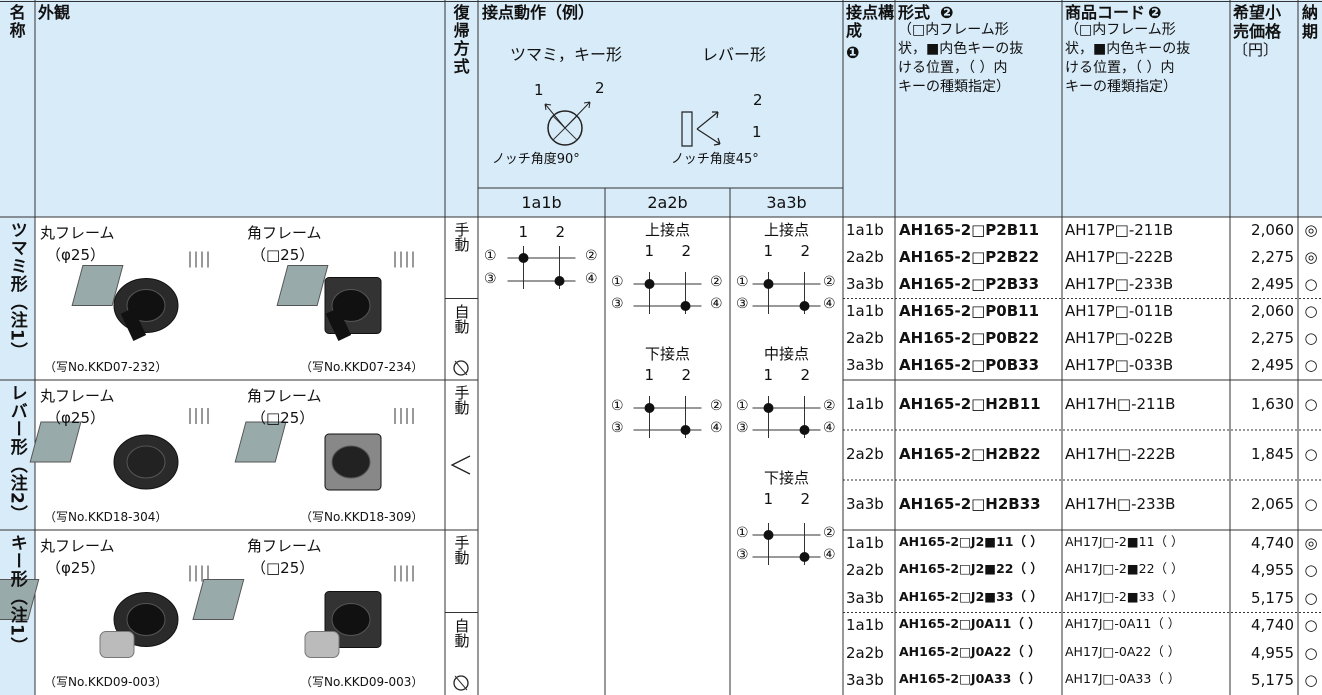  I want to click on frame-size: （□25）, so click(283, 418).